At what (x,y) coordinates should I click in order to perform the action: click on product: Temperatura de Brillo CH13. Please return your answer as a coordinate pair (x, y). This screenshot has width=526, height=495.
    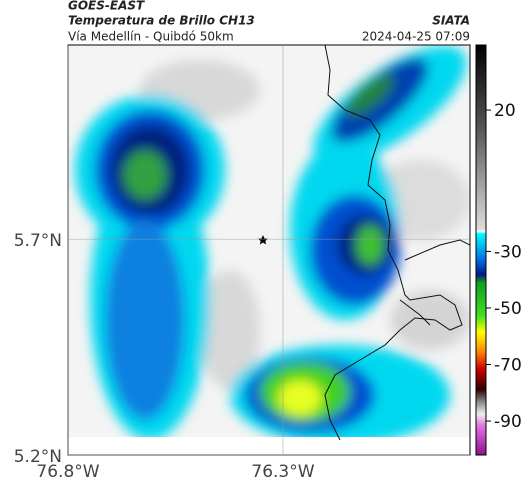
    Looking at the image, I should click on (161, 21).